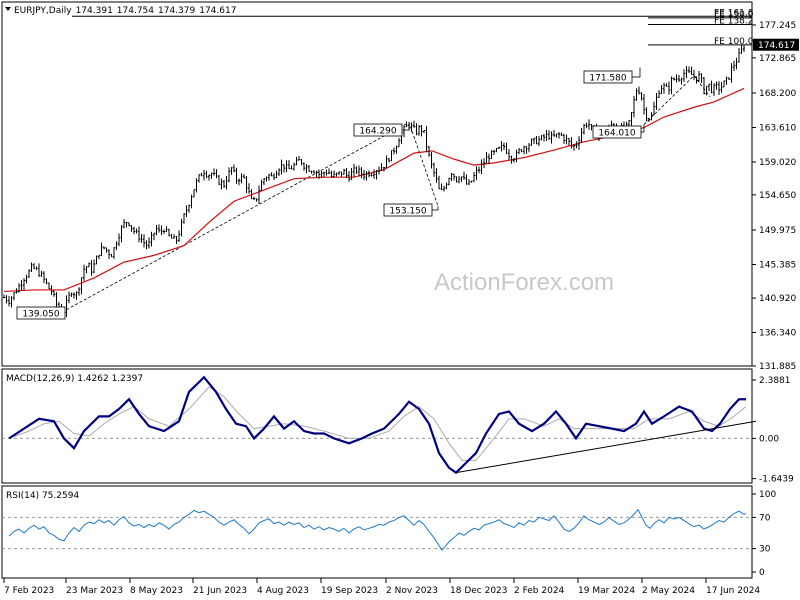 This screenshot has height=600, width=800. What do you see at coordinates (8, 9) in the screenshot?
I see `dropdown-triangle-icon` at bounding box center [8, 9].